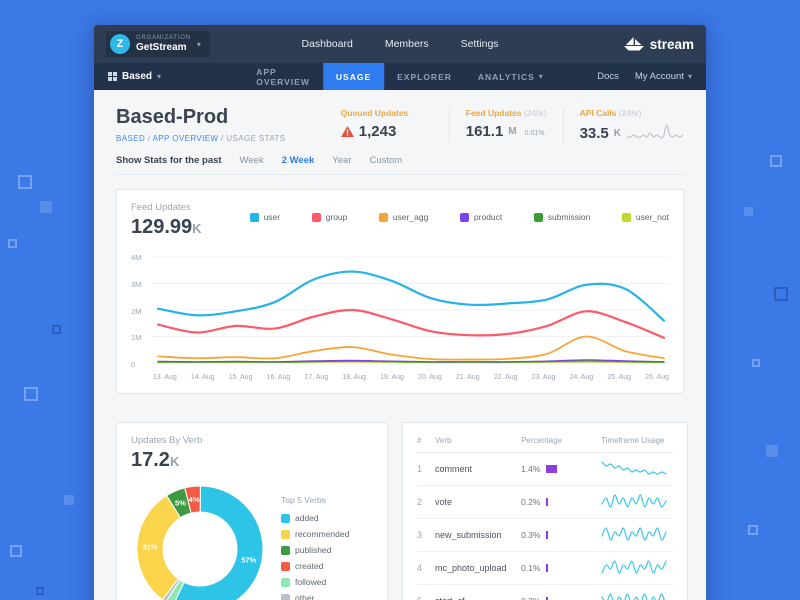  Describe the element at coordinates (180, 502) in the screenshot. I see `svg-text: 5%` at that location.